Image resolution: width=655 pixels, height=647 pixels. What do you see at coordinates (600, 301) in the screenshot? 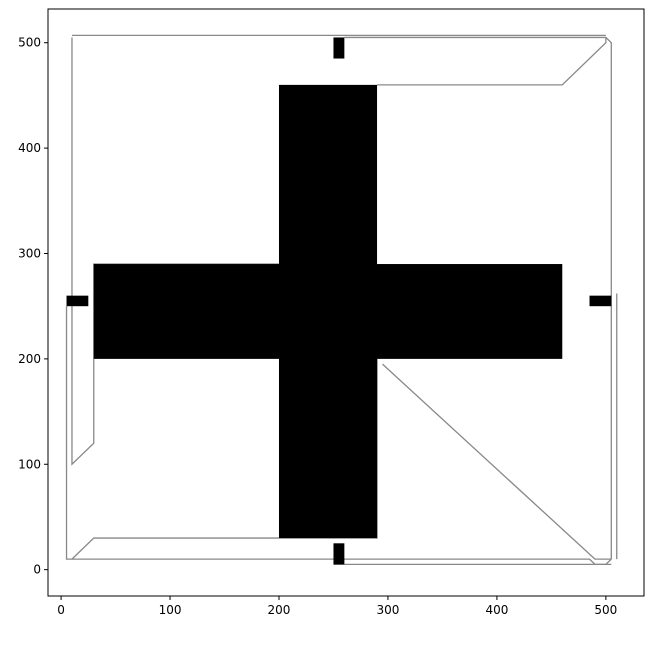
I see `marker-right` at bounding box center [600, 301].